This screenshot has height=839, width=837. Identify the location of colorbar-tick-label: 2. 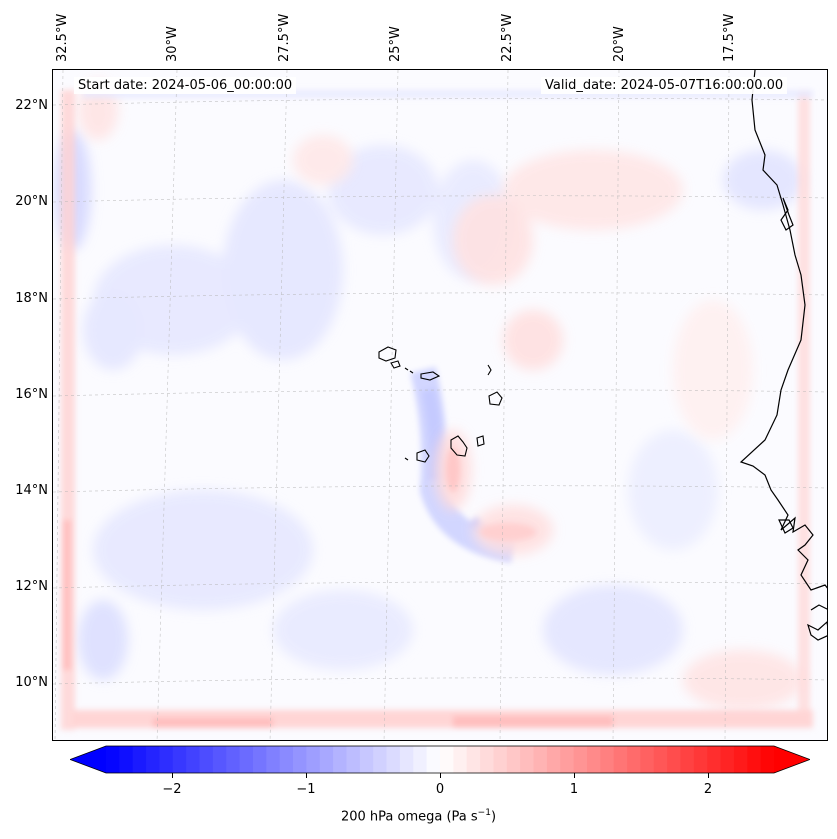
(708, 789).